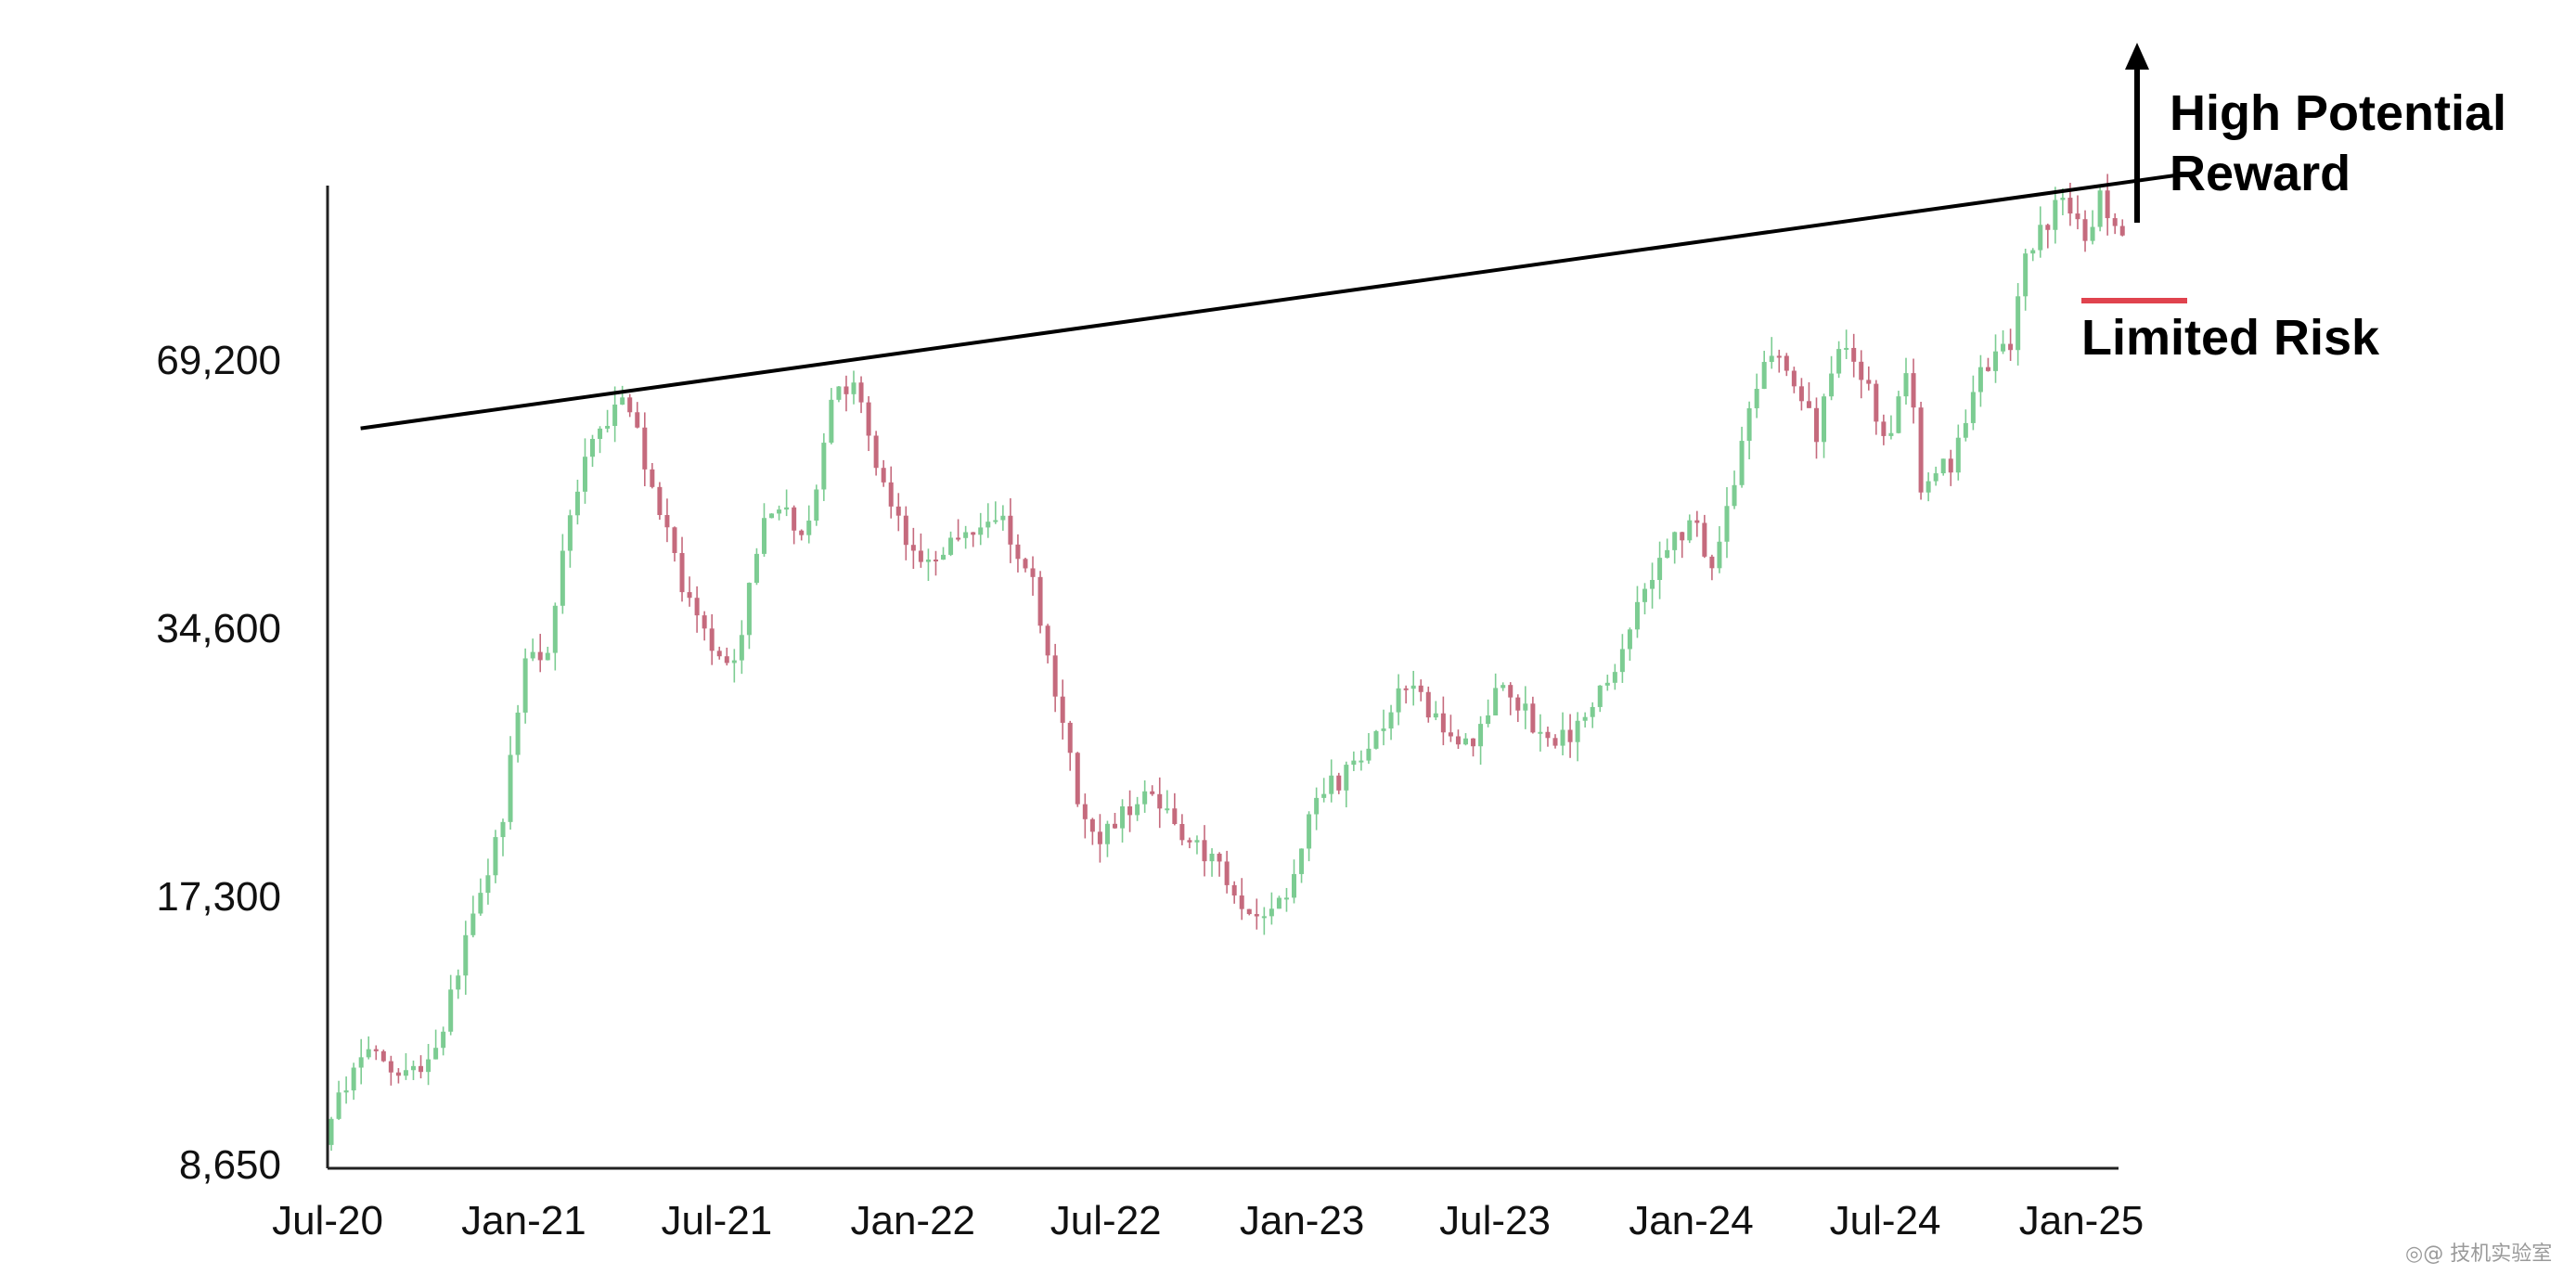 Image resolution: width=2576 pixels, height=1275 pixels. I want to click on reward-arrow-head, so click(2137, 56).